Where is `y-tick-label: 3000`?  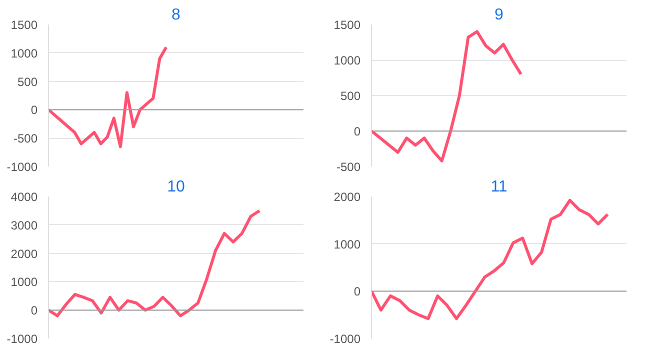
y-tick-label: 3000 is located at coordinates (24, 225).